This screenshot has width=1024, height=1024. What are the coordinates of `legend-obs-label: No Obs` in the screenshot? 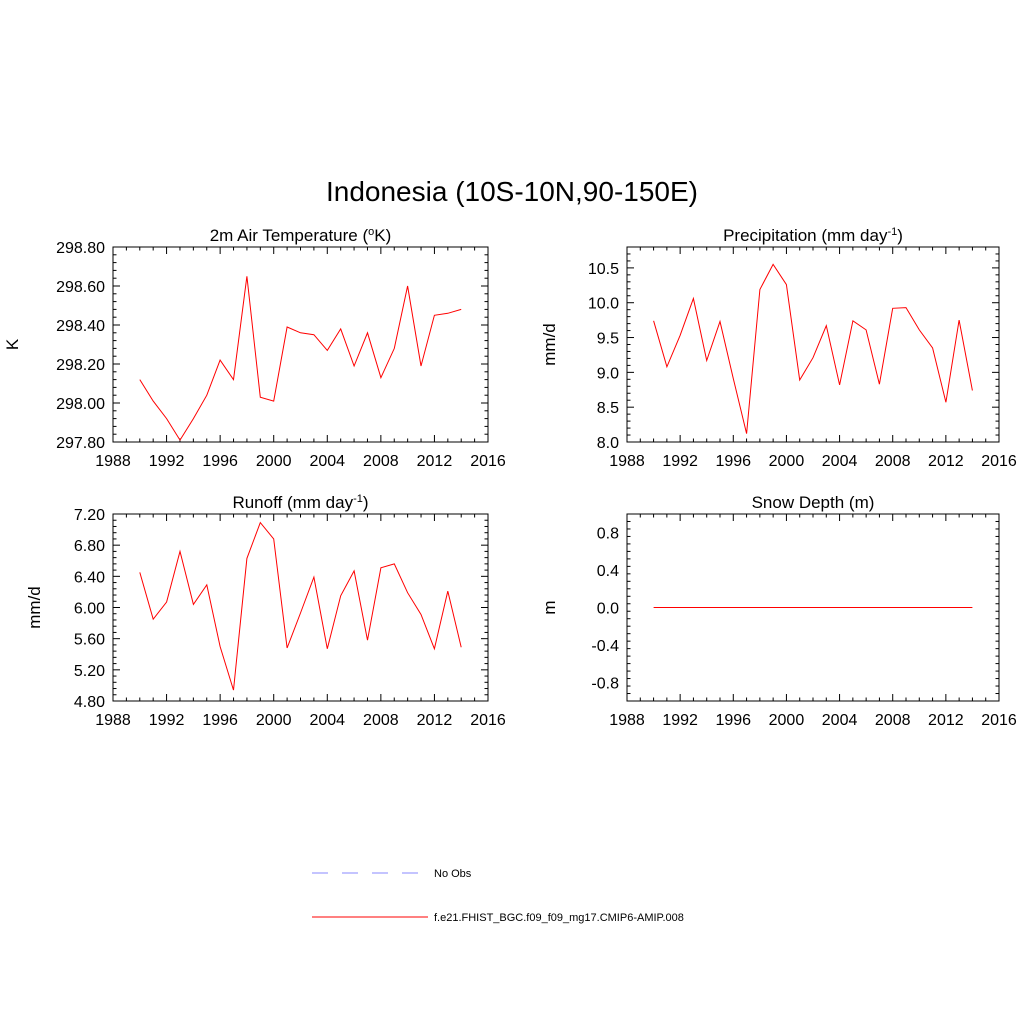 It's located at (453, 874).